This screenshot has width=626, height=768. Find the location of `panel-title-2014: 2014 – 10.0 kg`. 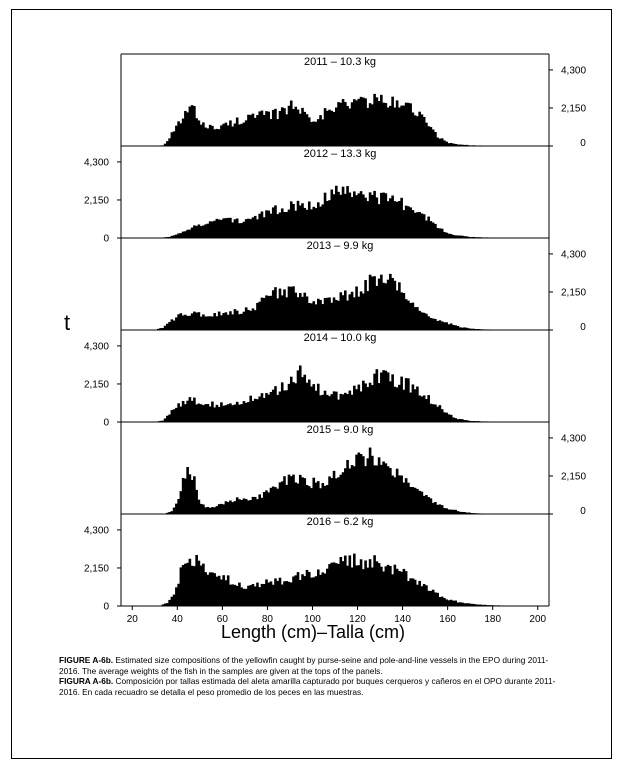

panel-title-2014: 2014 – 10.0 kg is located at coordinates (340, 338).